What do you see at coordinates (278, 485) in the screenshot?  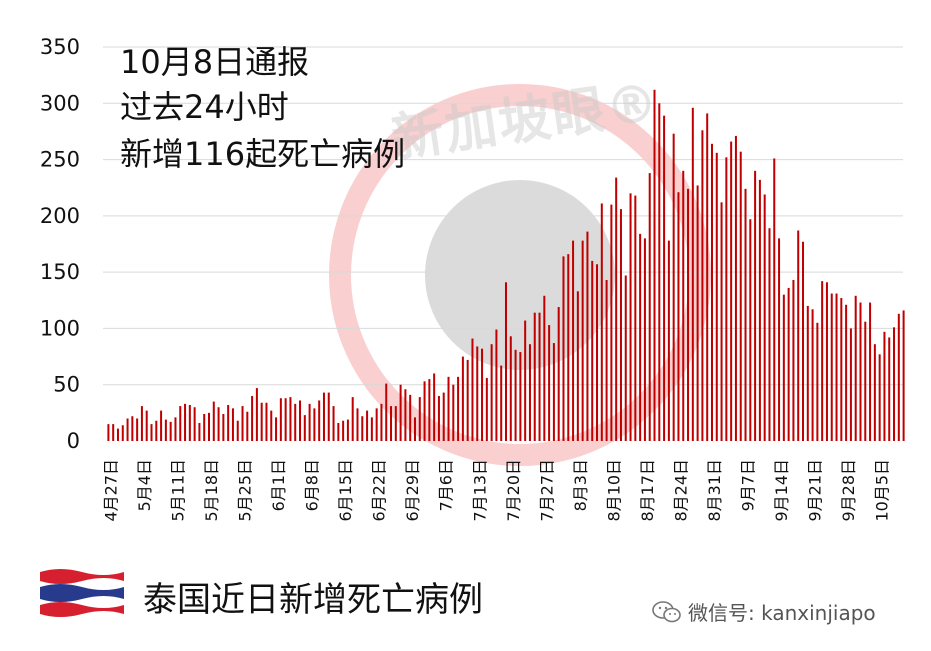 I see `x-tick-label: 6月1日` at bounding box center [278, 485].